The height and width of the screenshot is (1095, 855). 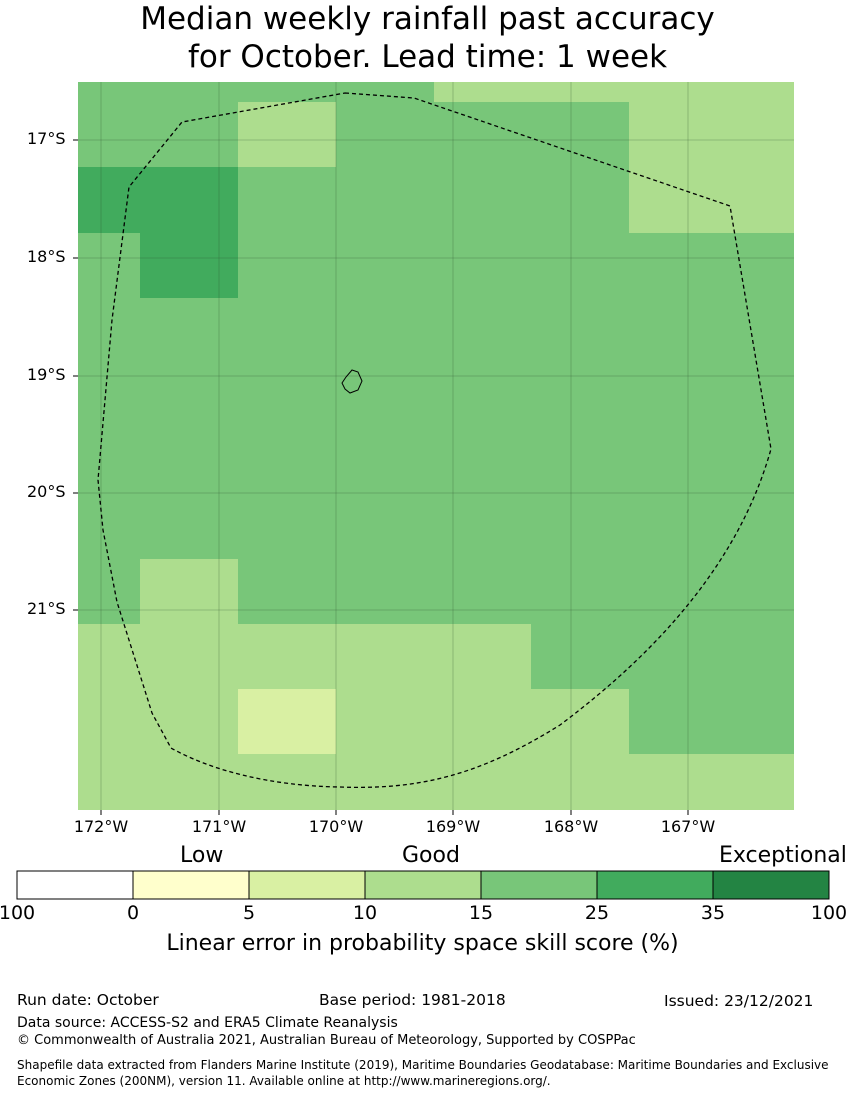 What do you see at coordinates (783, 855) in the screenshot?
I see `category-exceptional: Exceptional` at bounding box center [783, 855].